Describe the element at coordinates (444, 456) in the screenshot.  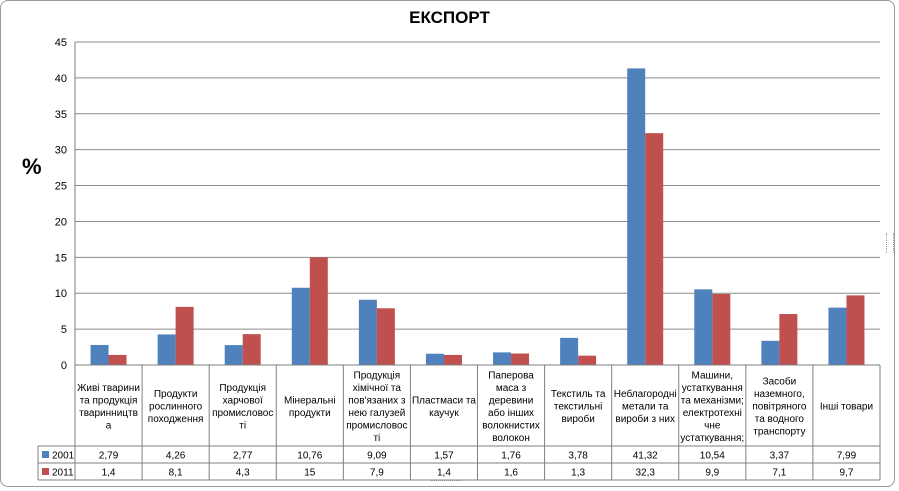
I see `data-label-2001: 1,57` at that location.